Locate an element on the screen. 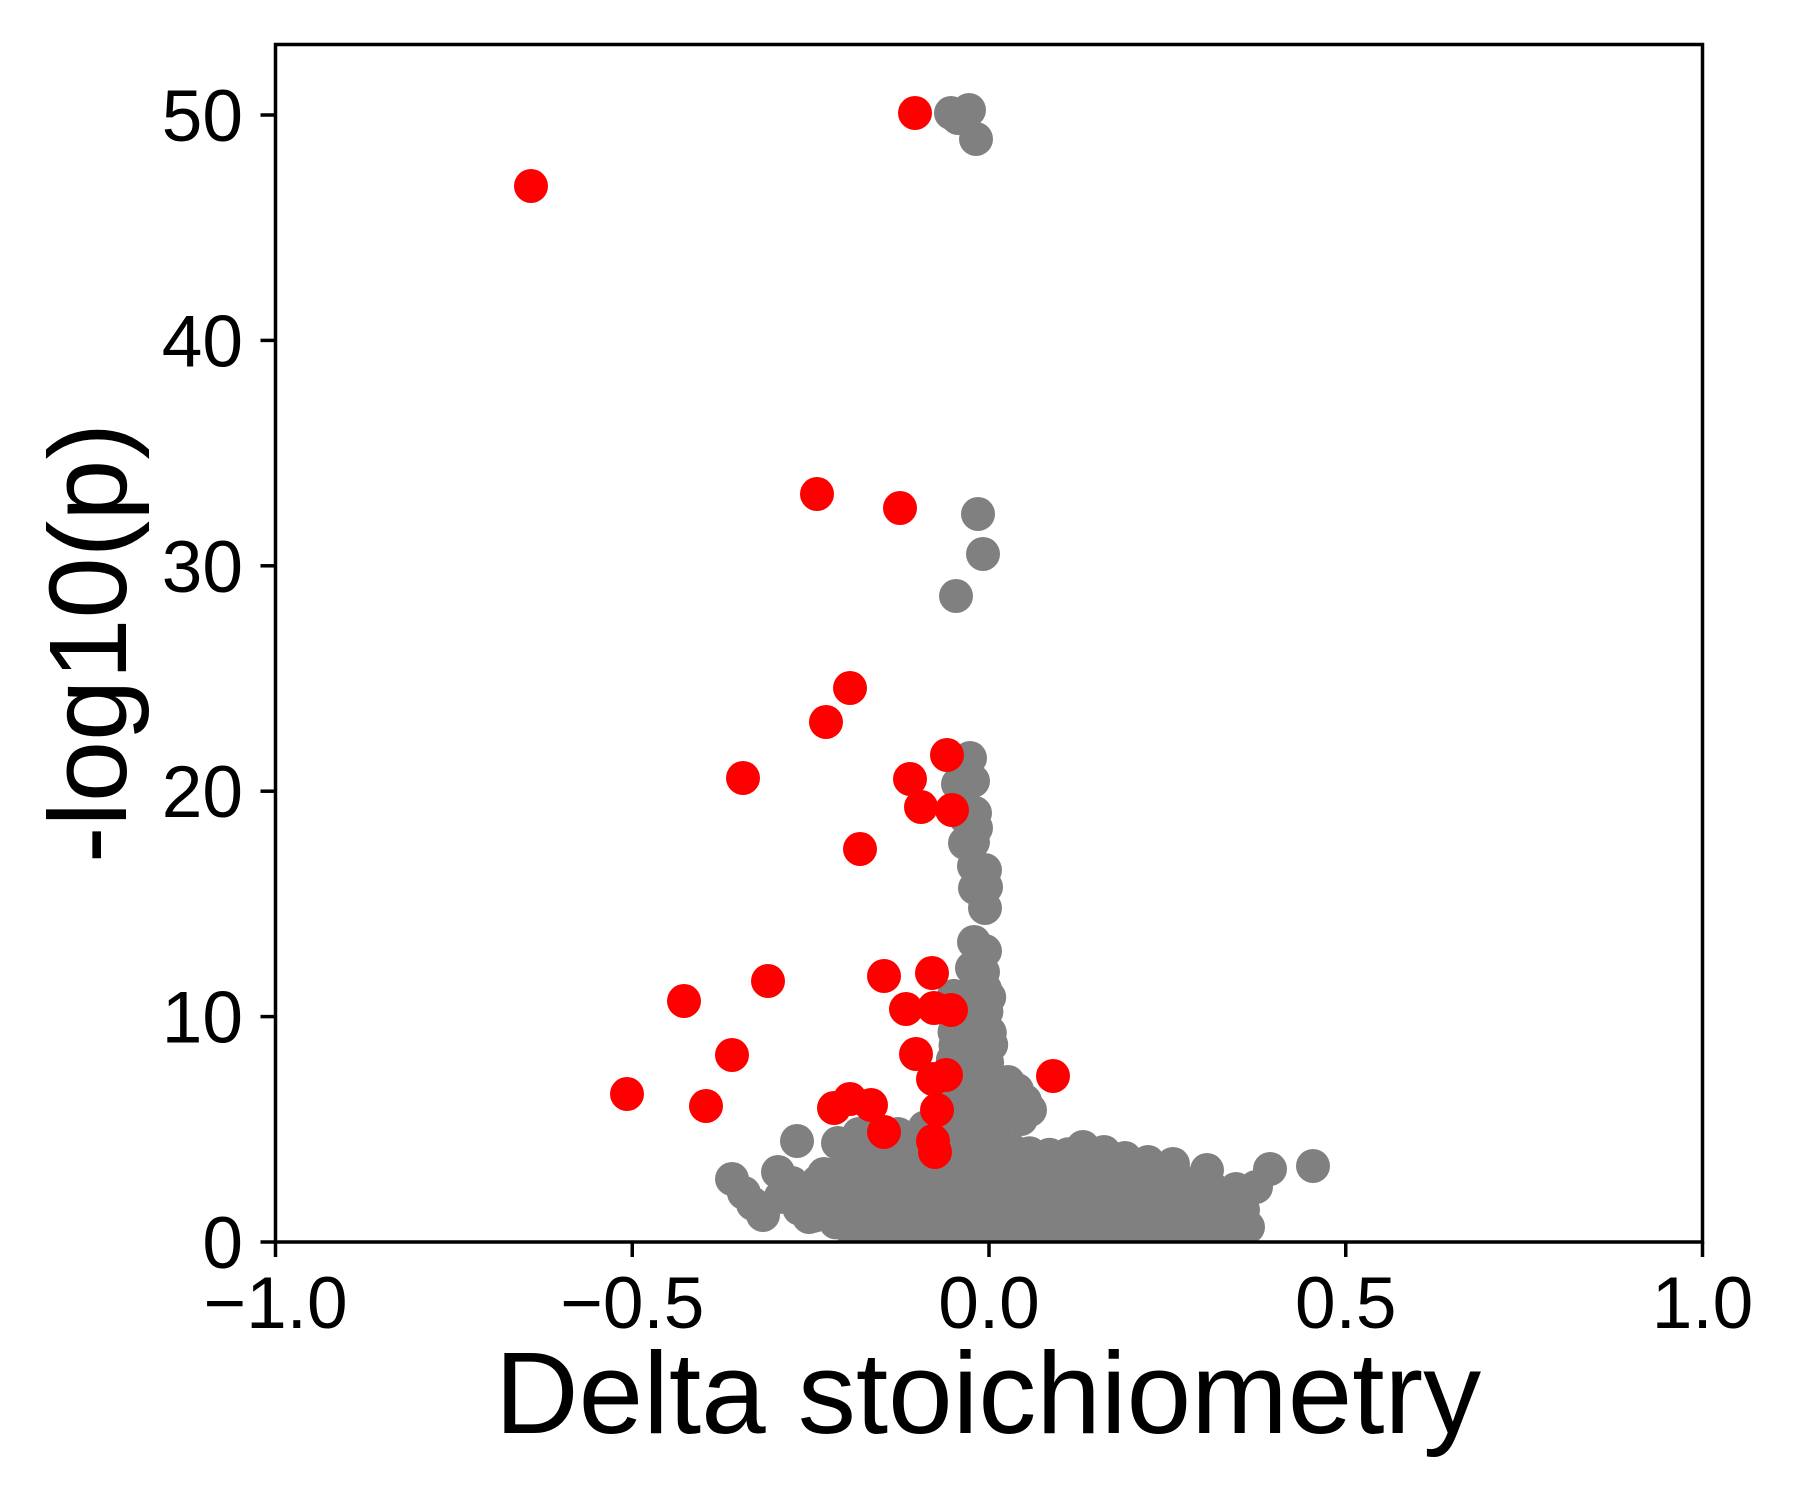  svg-text: Delta stoichiometry is located at coordinates (988, 1393).